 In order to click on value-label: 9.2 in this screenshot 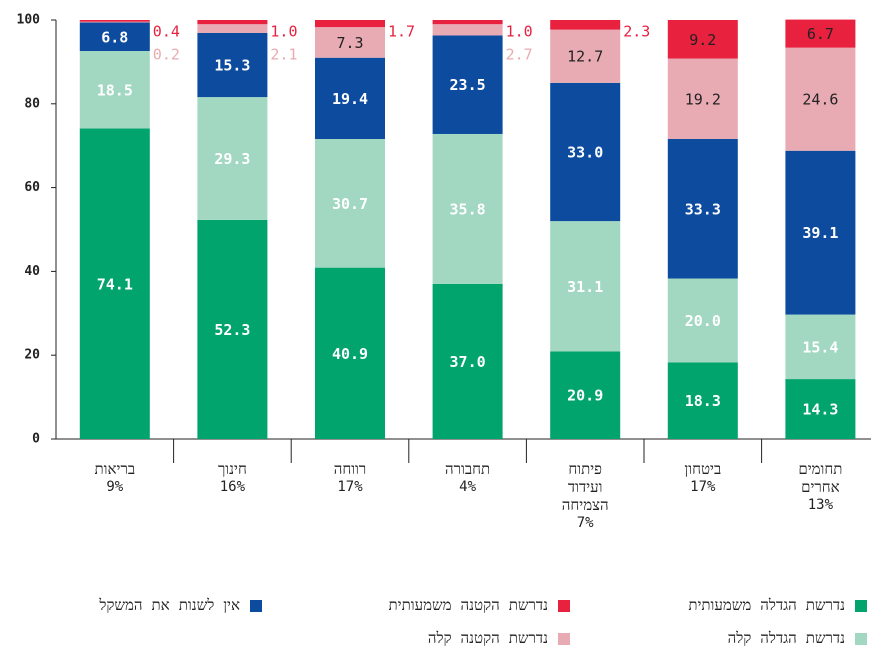, I will do `click(702, 40)`.